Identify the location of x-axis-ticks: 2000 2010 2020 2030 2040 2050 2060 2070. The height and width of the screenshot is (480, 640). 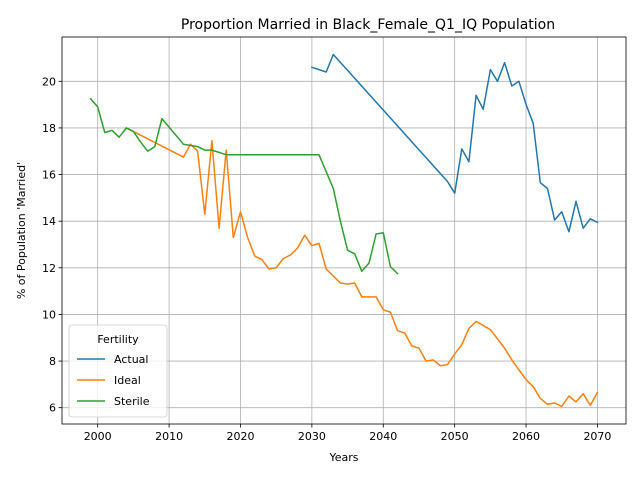
(347, 433).